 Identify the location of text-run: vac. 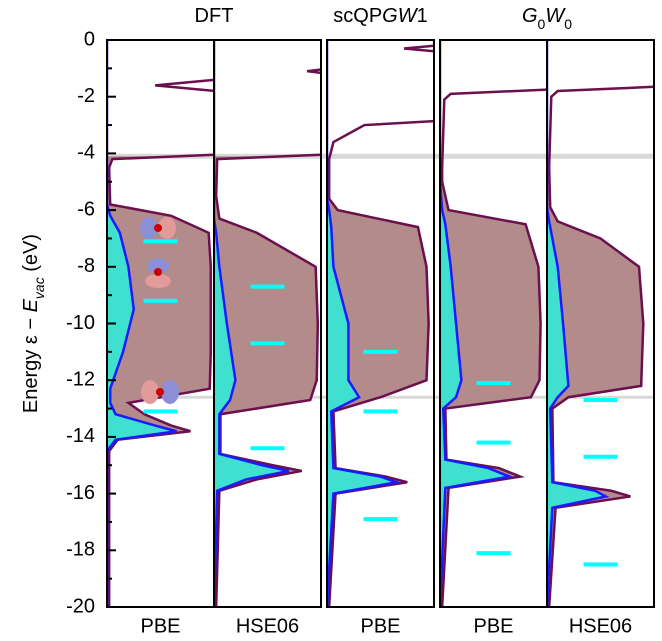
(39, 288).